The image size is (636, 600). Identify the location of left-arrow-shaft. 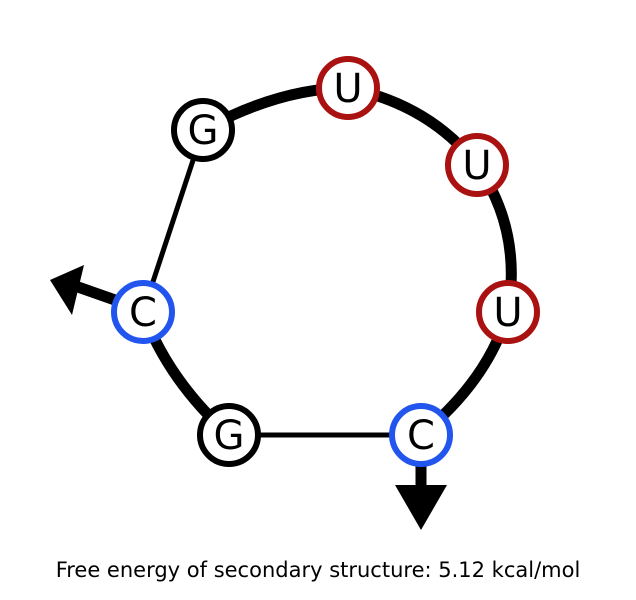
(96, 293).